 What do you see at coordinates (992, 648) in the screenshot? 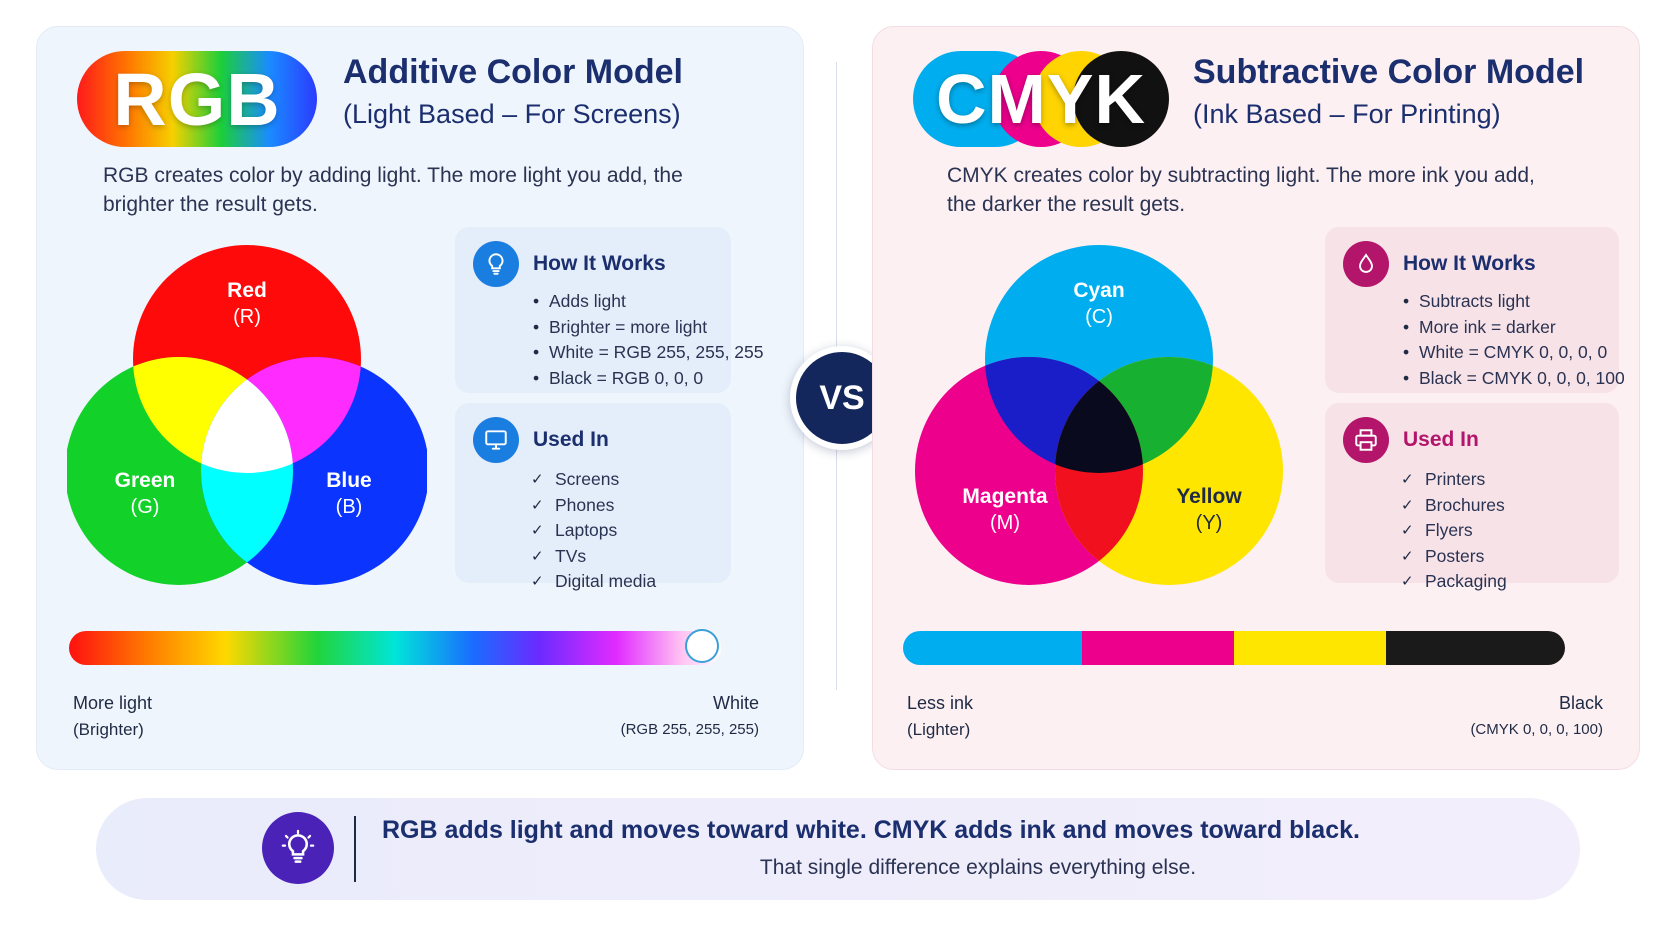
I see `cyan-ink-segment` at bounding box center [992, 648].